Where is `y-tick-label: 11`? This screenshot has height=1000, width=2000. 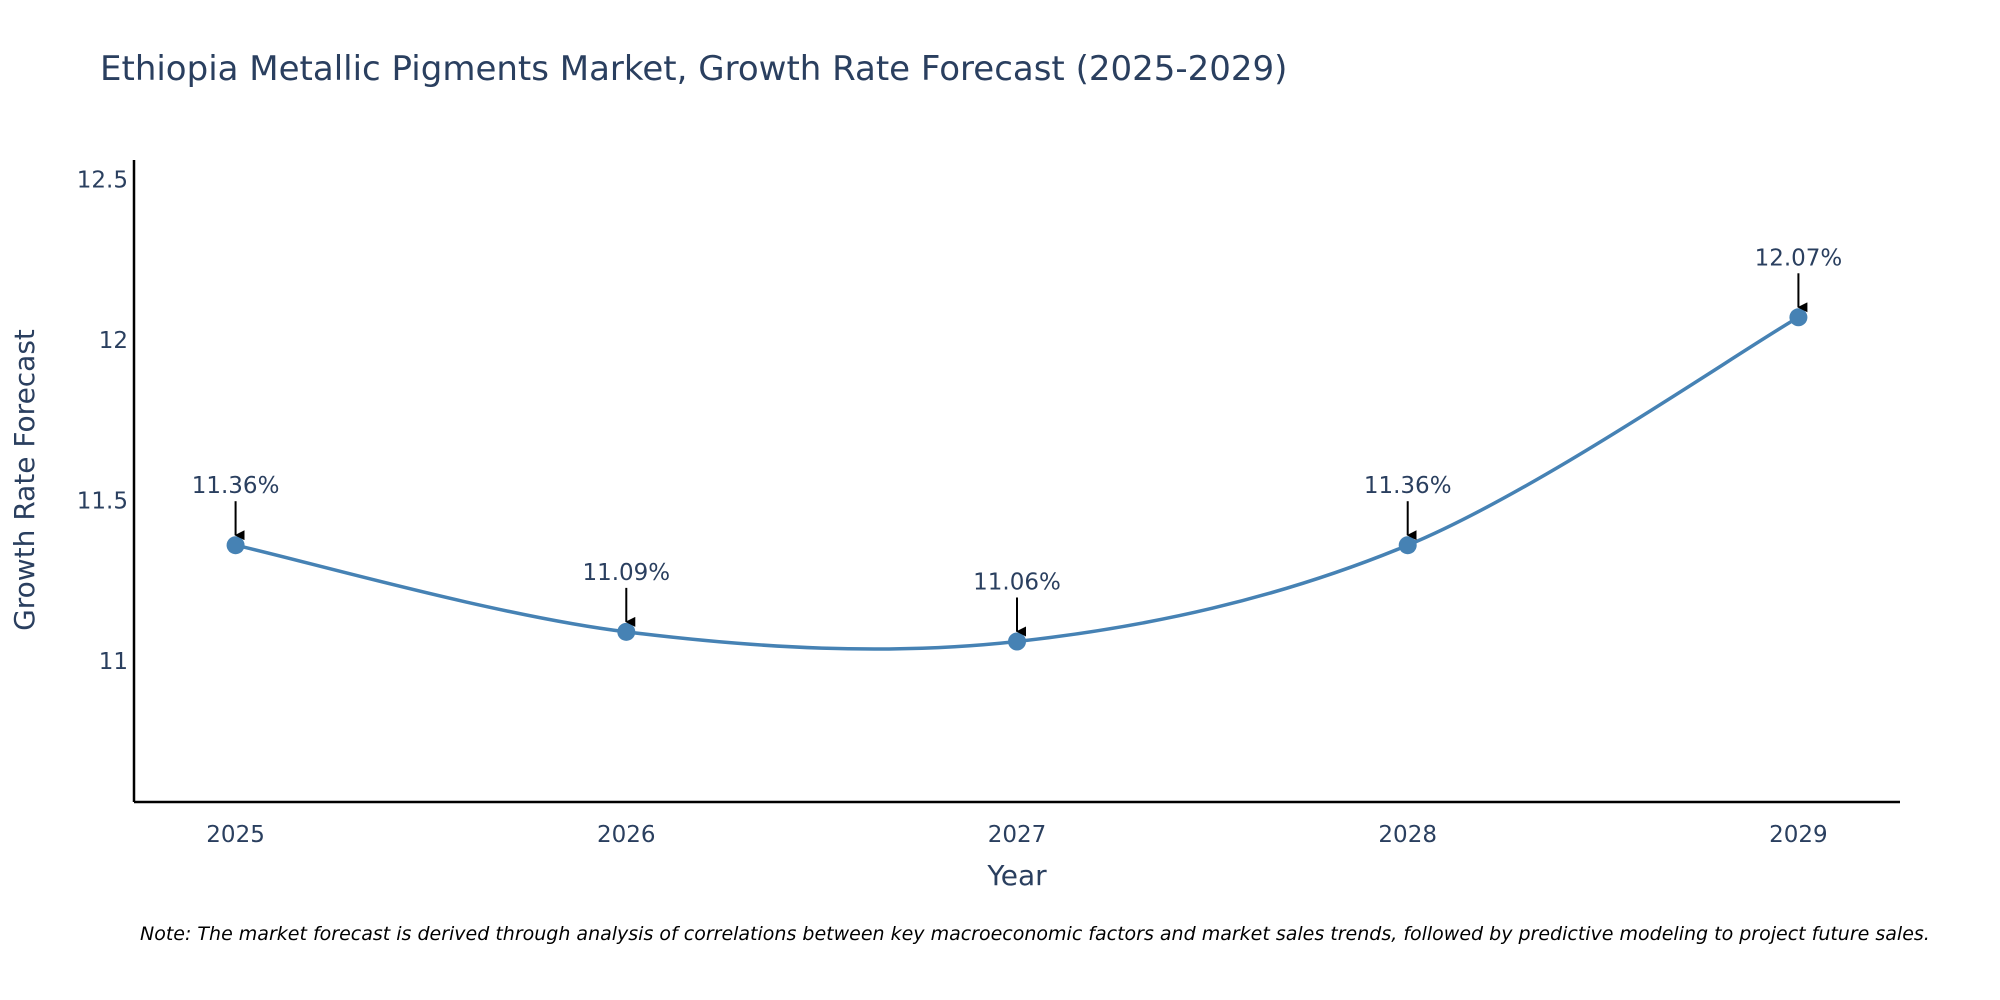 y-tick-label: 11 is located at coordinates (113, 662).